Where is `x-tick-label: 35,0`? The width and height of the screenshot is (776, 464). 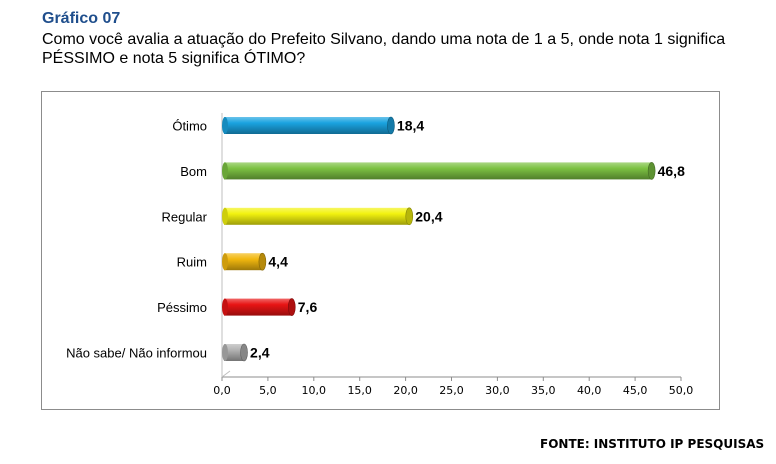
x-tick-label: 35,0 is located at coordinates (543, 390).